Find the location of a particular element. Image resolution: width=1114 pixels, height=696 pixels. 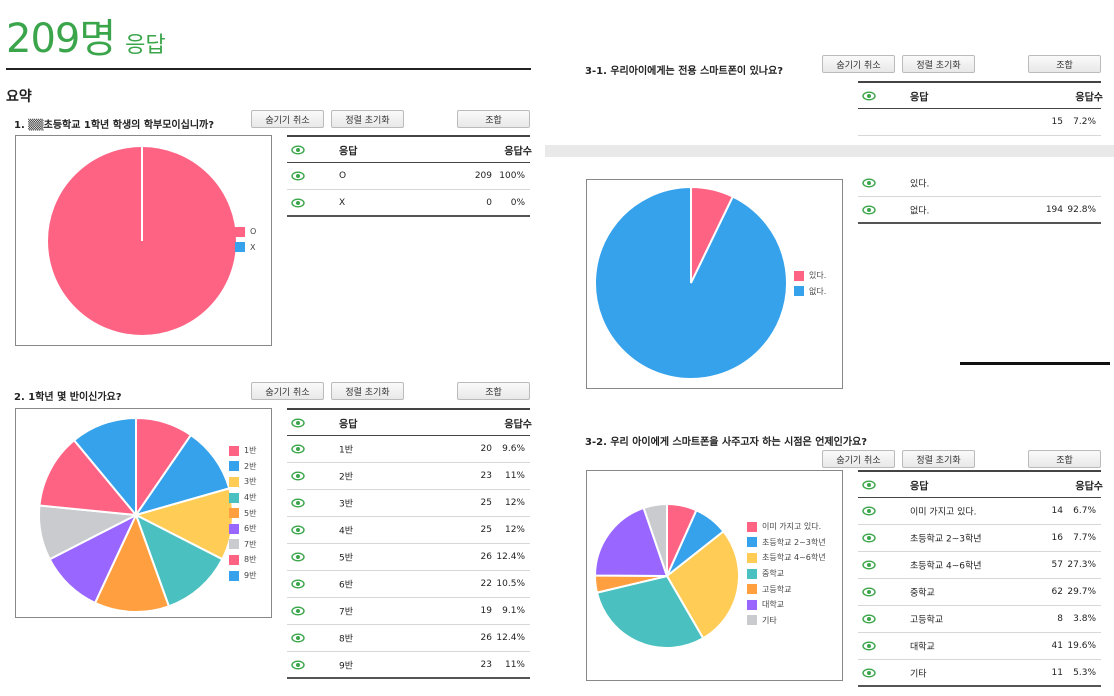

q3-1-combine-button: 조합 is located at coordinates (1064, 64).